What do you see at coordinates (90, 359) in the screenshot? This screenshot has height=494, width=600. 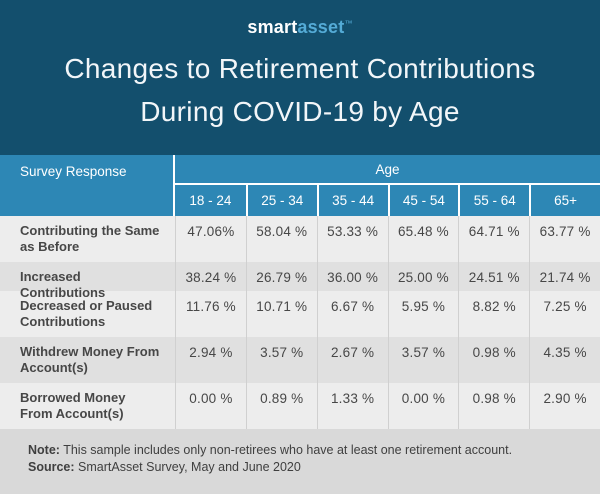 I see `row-label: Withdrew Money From Account(s)` at bounding box center [90, 359].